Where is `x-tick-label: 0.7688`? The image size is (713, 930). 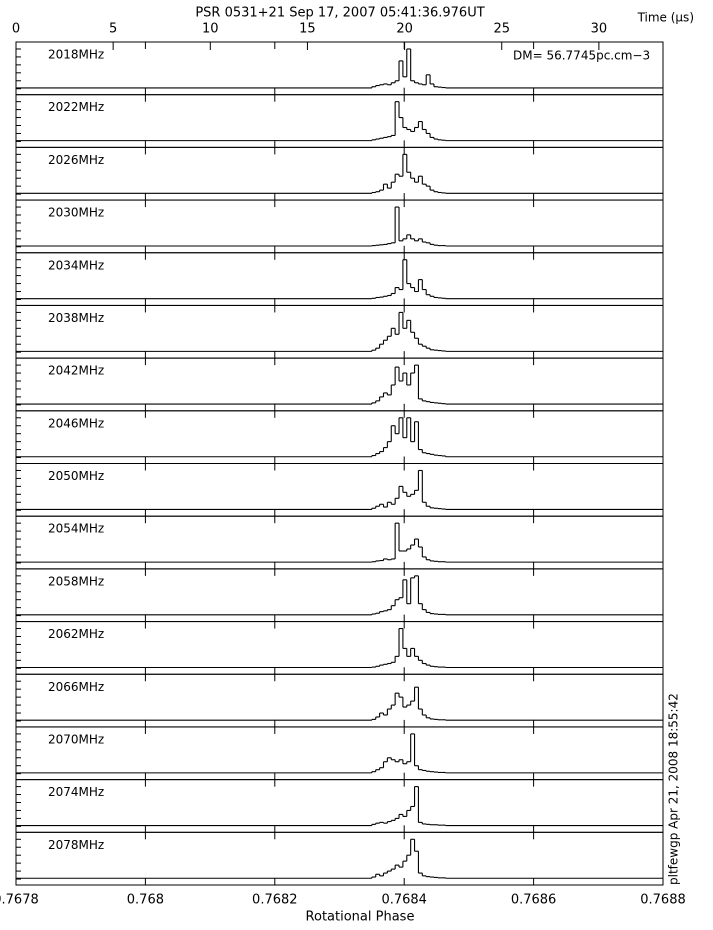
x-tick-label: 0.7688 is located at coordinates (663, 900).